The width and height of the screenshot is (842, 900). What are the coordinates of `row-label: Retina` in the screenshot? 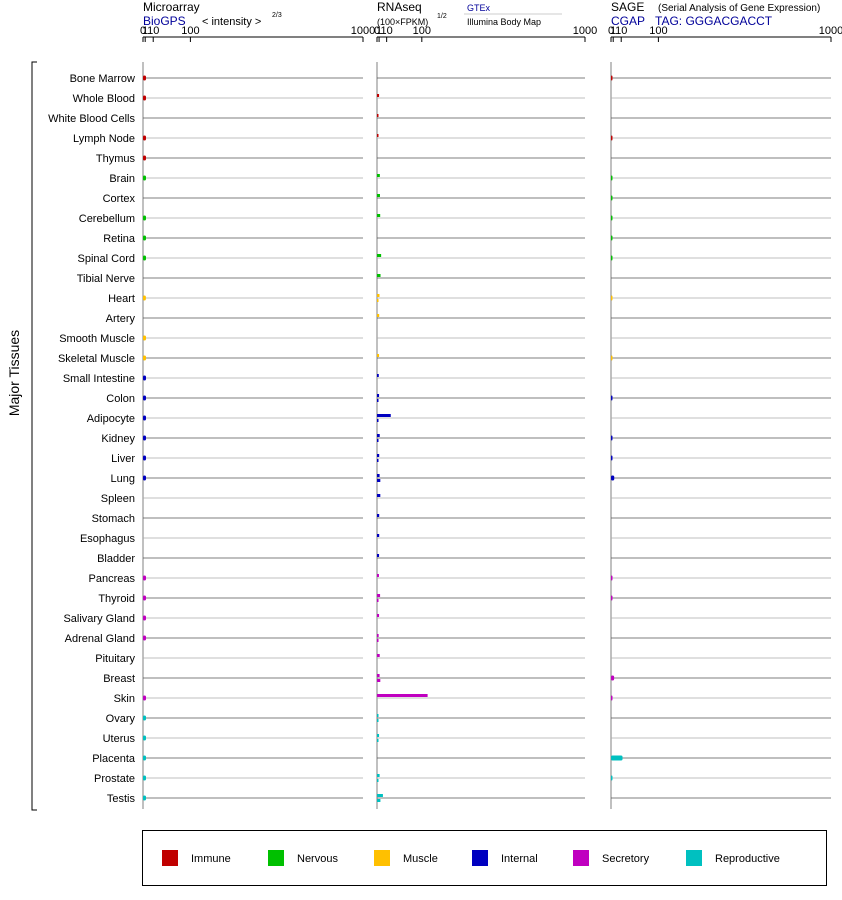 It's located at (119, 239).